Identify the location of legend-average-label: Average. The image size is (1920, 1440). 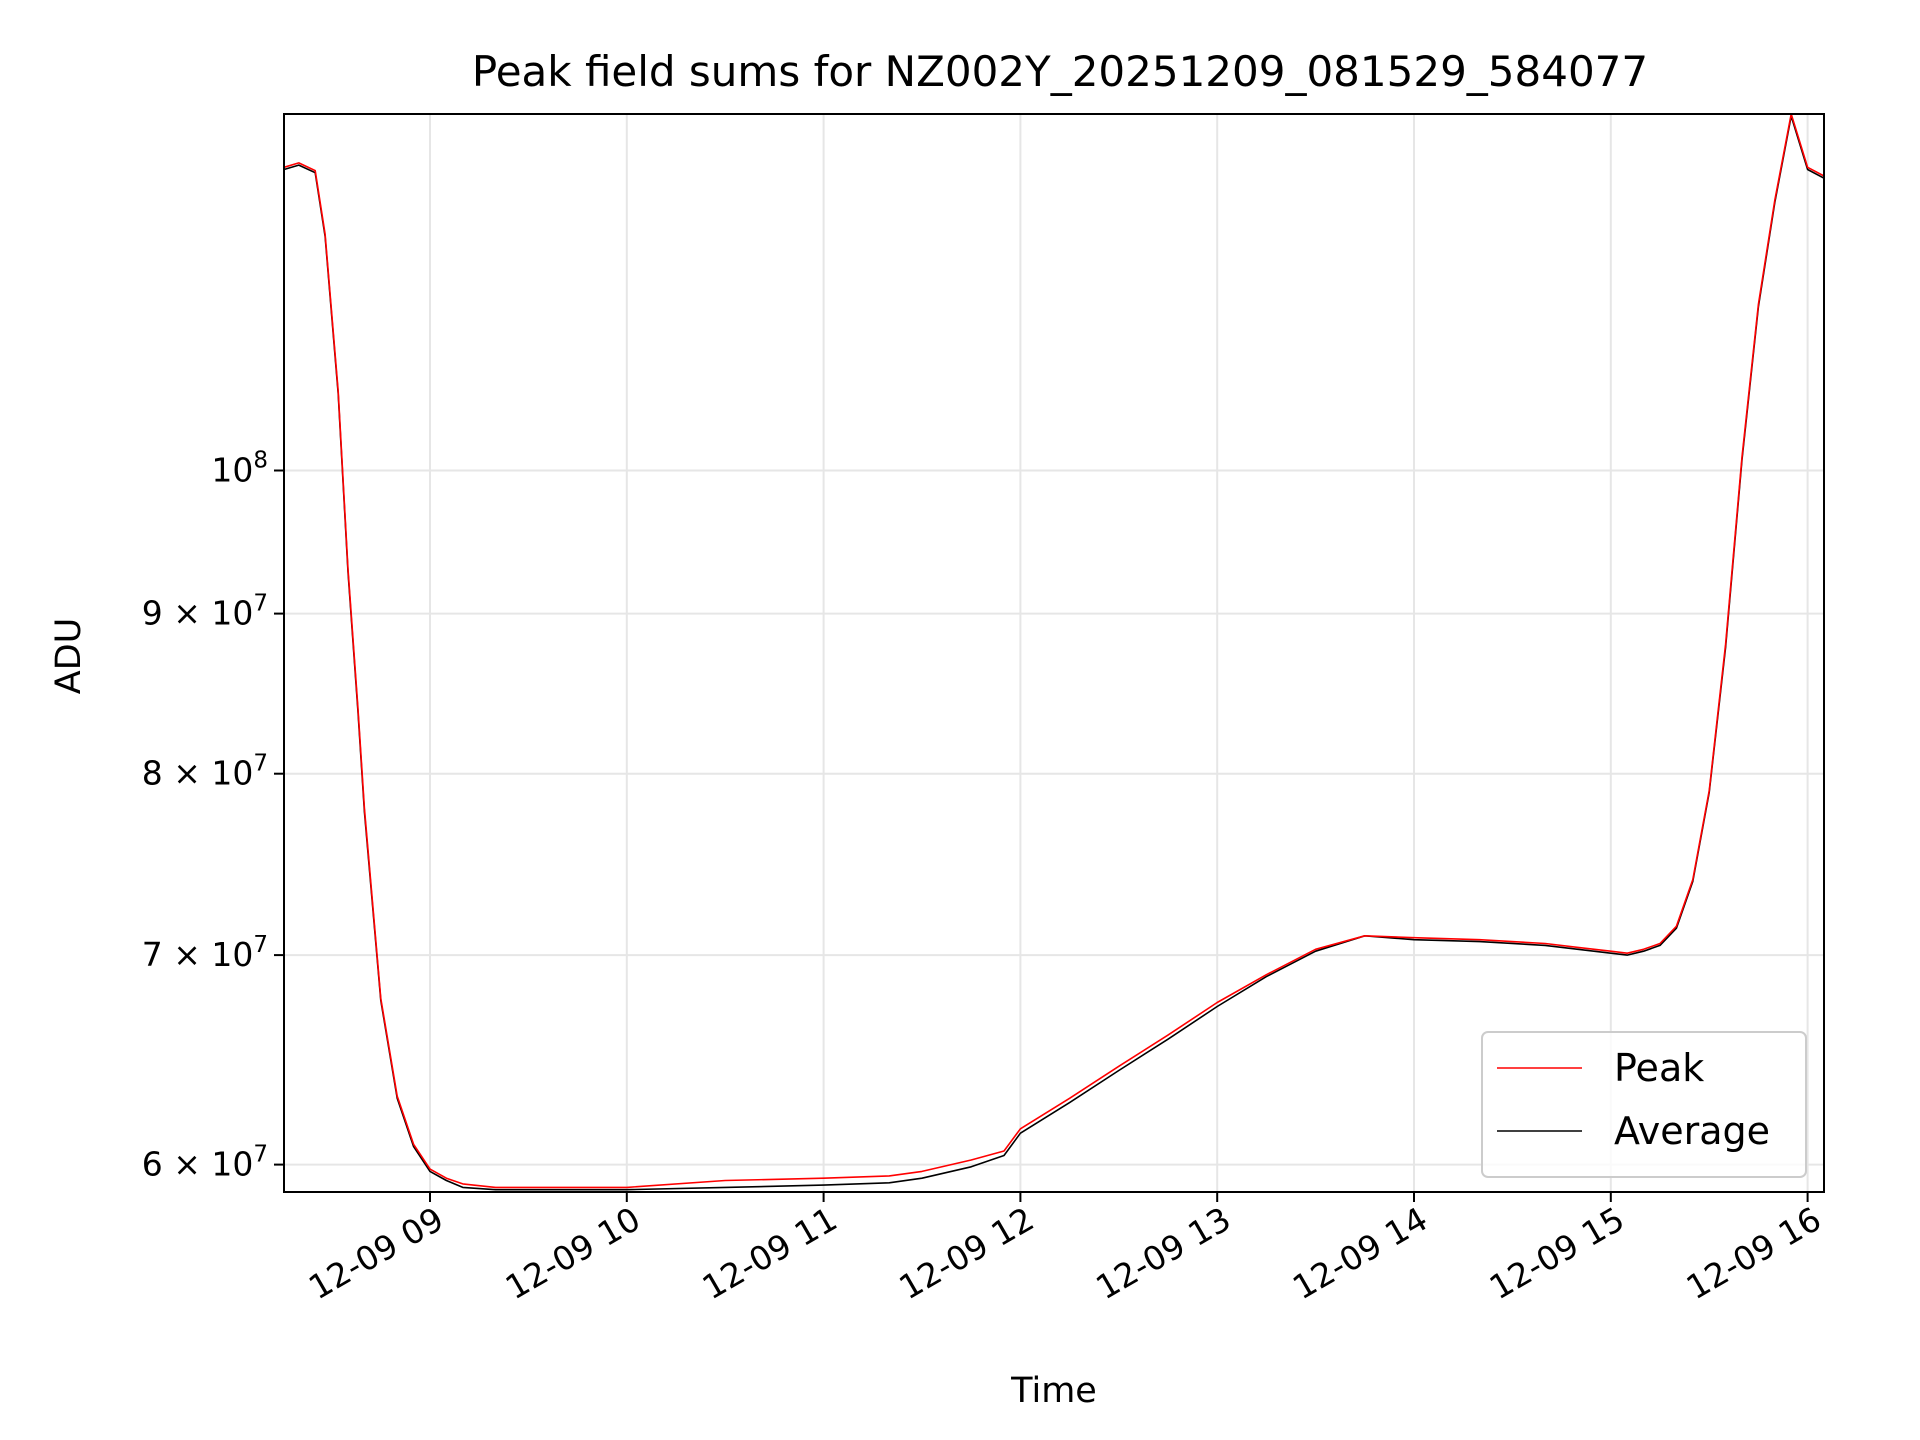
(1692, 1131).